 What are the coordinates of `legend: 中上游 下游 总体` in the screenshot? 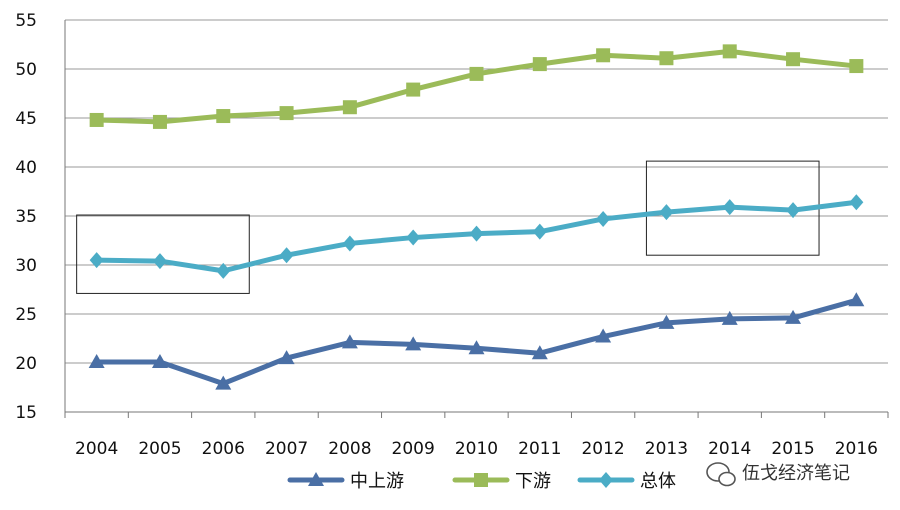 It's located at (481, 481).